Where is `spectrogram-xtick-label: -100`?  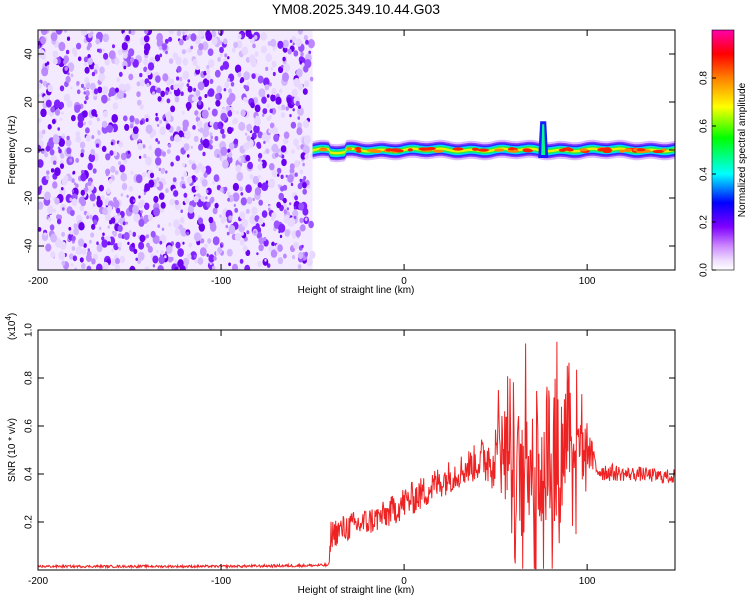
spectrogram-xtick-label: -100 is located at coordinates (221, 281).